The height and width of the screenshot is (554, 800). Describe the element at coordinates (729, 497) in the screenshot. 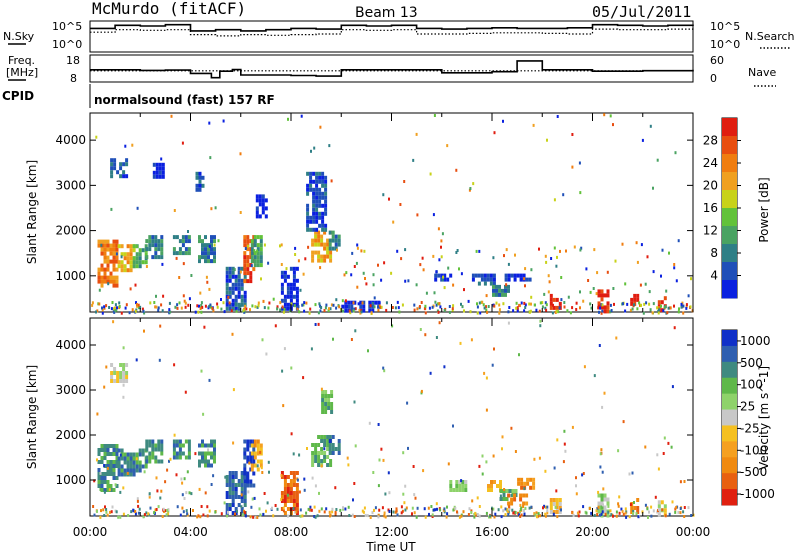

I see `colorbar-swatch` at that location.